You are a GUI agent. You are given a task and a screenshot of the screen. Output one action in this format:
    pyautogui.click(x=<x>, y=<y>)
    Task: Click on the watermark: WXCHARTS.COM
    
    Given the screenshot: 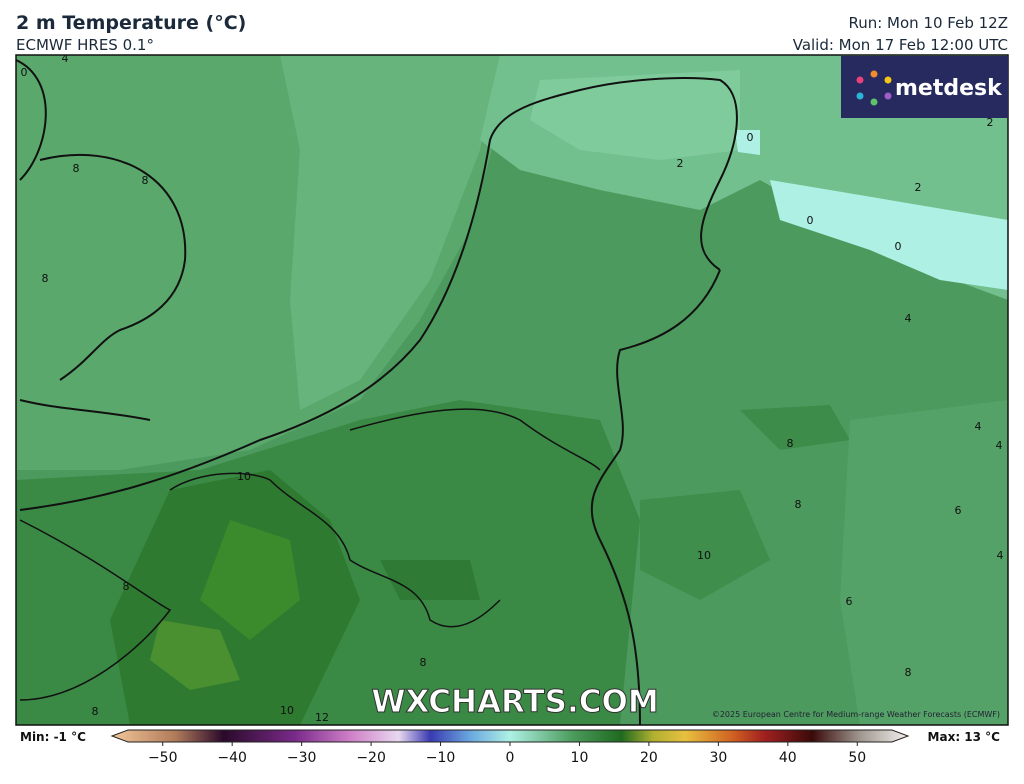 What is the action you would take?
    pyautogui.click(x=514, y=702)
    